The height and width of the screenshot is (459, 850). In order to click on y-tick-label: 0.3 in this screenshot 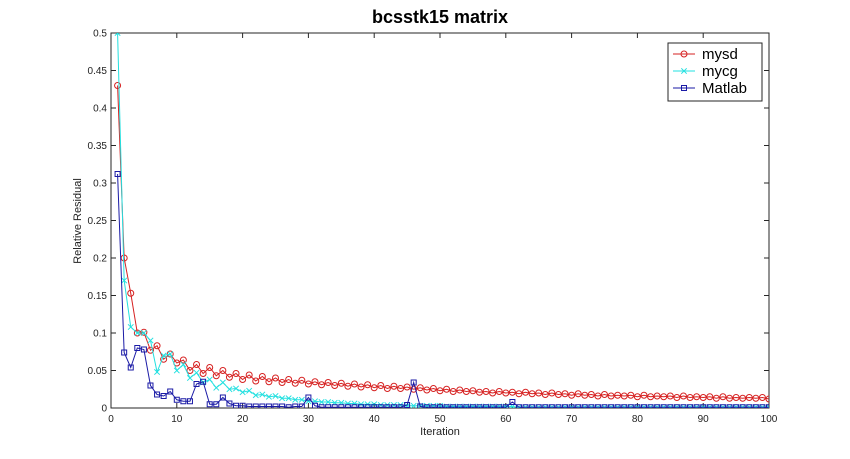, I will do `click(100, 184)`.